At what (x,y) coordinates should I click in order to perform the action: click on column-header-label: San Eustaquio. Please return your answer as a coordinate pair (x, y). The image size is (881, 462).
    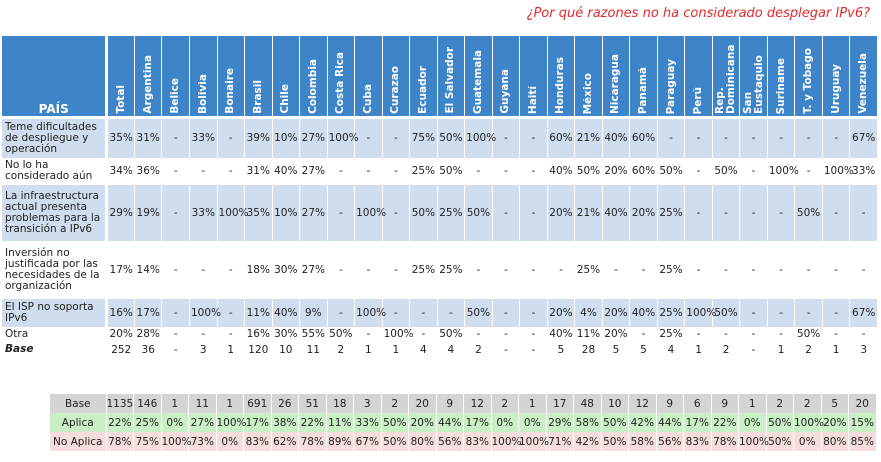
    Looking at the image, I should click on (753, 84).